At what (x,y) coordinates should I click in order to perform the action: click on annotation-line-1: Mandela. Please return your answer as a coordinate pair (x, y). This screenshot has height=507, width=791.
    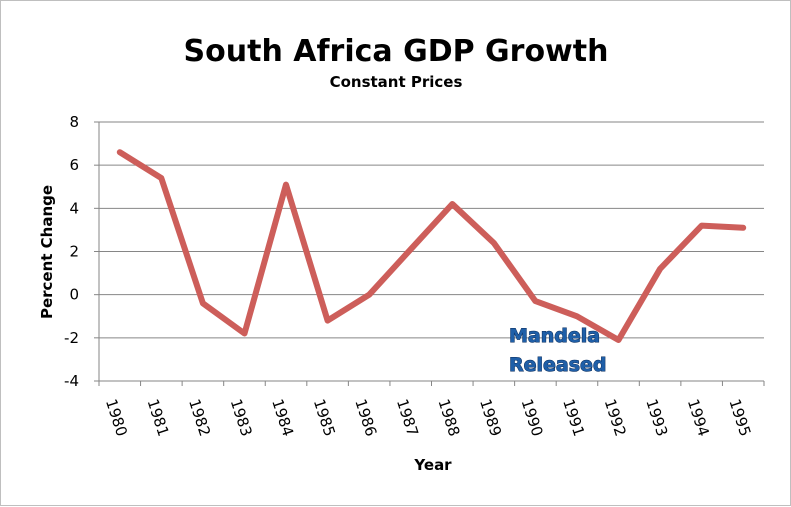
    Looking at the image, I should click on (554, 336).